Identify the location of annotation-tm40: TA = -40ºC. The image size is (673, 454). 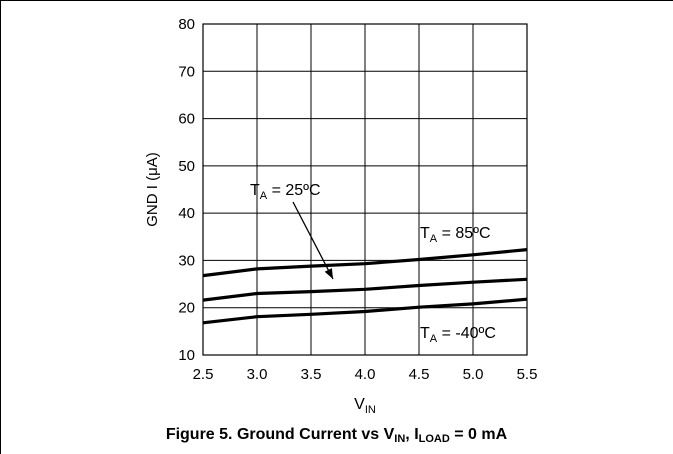
(458, 335).